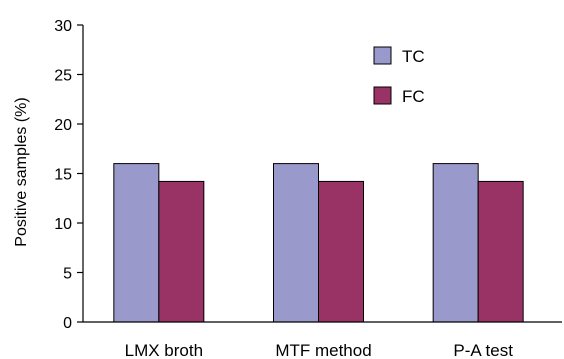 The height and width of the screenshot is (359, 564). What do you see at coordinates (21, 171) in the screenshot?
I see `y-axis-title: Positive samples (%)` at bounding box center [21, 171].